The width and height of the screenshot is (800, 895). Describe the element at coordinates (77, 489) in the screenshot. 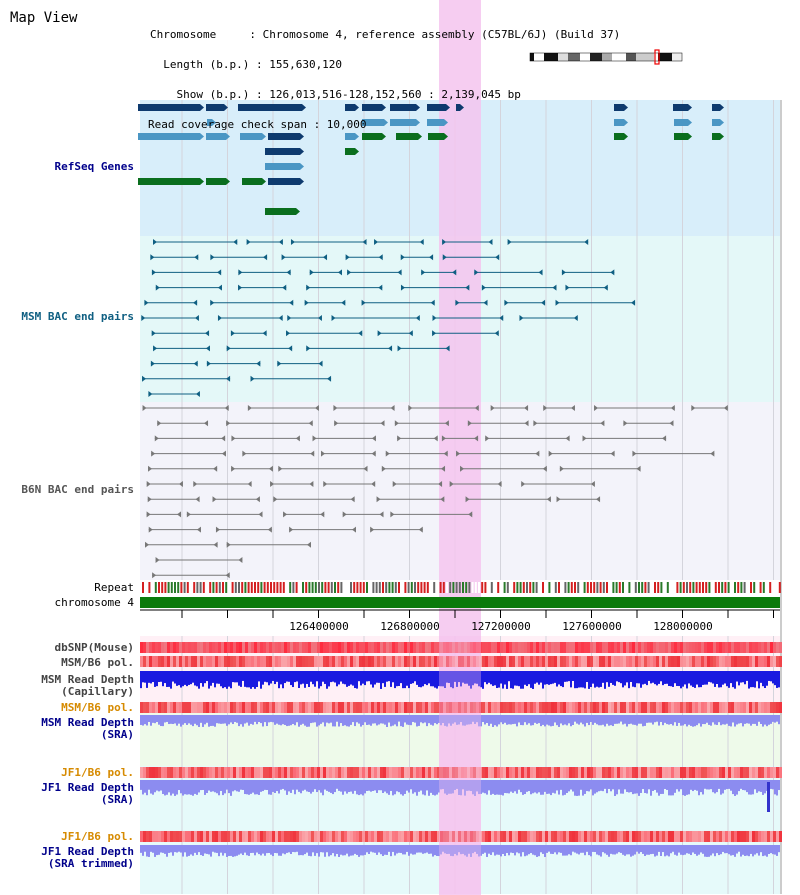

I see `track-label-b6n-bac: B6N BAC end pairs` at that location.